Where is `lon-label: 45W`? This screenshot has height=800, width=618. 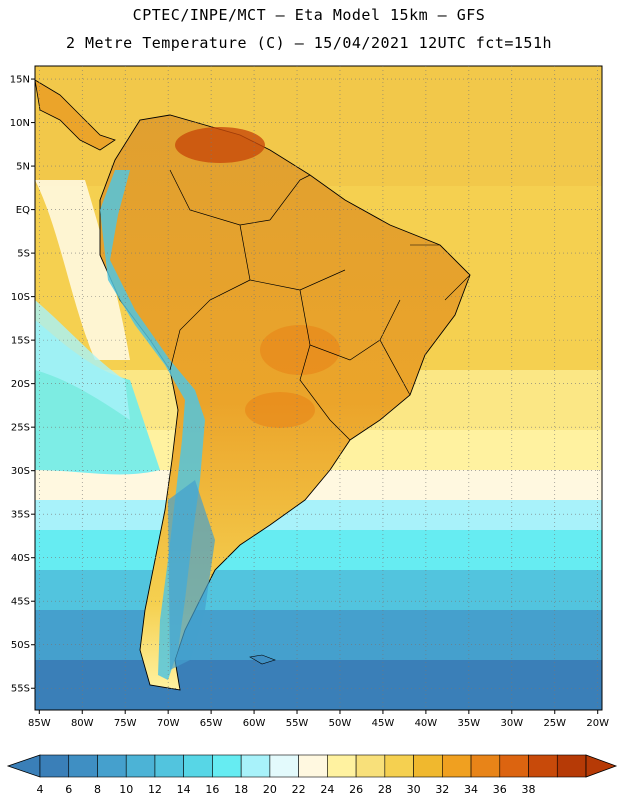
lon-label: 45W is located at coordinates (383, 723).